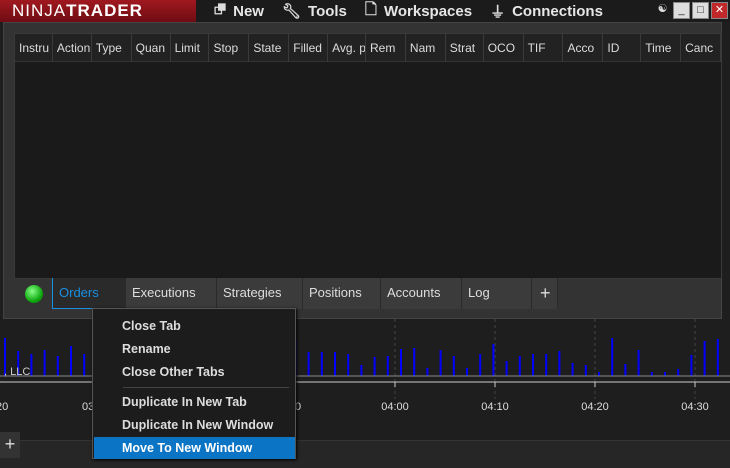 The width and height of the screenshot is (730, 468). I want to click on column-header: ID, so click(622, 48).